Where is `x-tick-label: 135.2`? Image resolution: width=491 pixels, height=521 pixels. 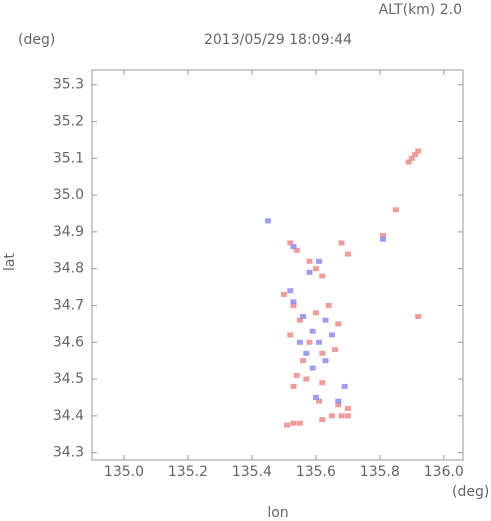
x-tick-label: 135.2 is located at coordinates (188, 472).